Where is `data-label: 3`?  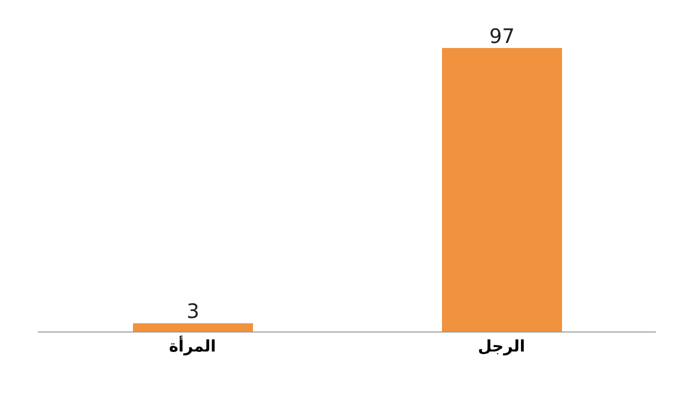
data-label: 3 is located at coordinates (193, 311).